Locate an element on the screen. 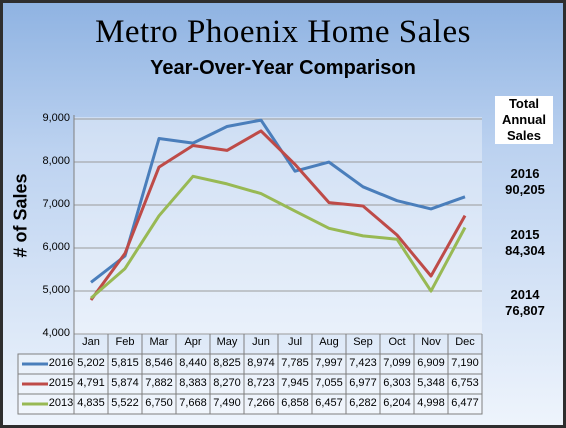 This screenshot has width=566, height=428. total-annual-sales-header: Total Annual Sales is located at coordinates (524, 120).